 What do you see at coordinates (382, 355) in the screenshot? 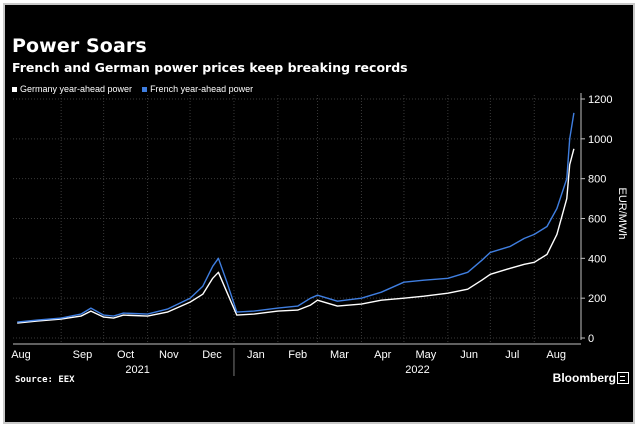
I see `x-tick-label: Apr` at bounding box center [382, 355].